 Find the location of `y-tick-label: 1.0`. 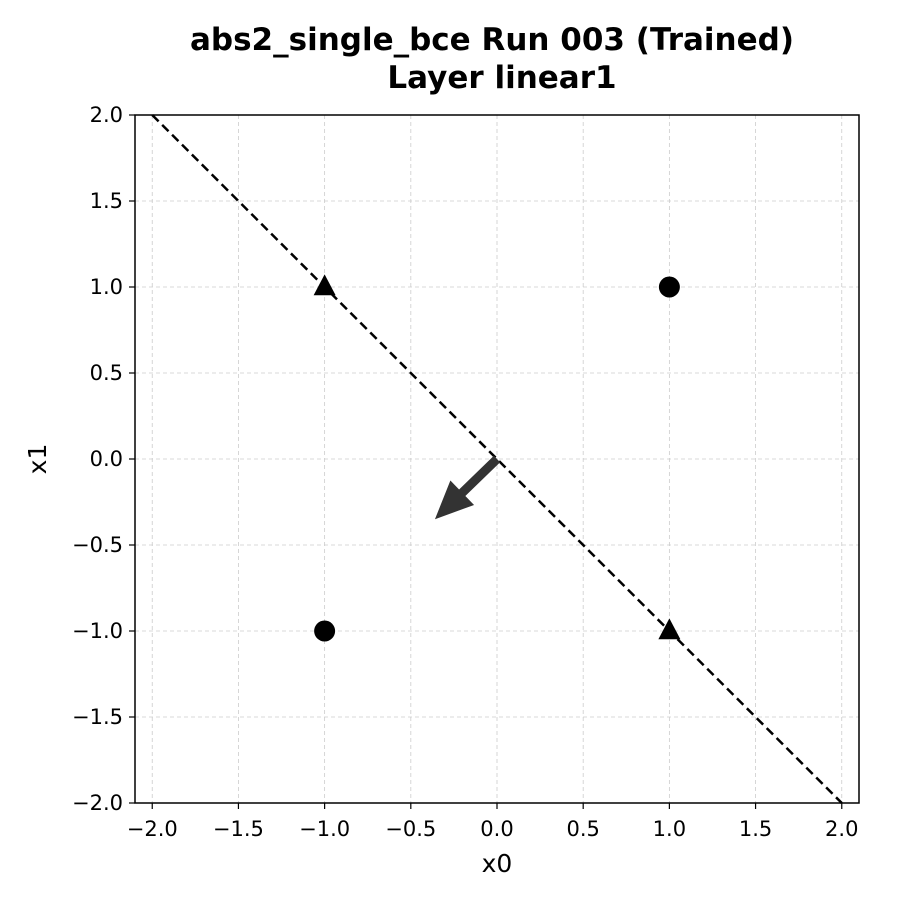

y-tick-label: 1.0 is located at coordinates (106, 287).